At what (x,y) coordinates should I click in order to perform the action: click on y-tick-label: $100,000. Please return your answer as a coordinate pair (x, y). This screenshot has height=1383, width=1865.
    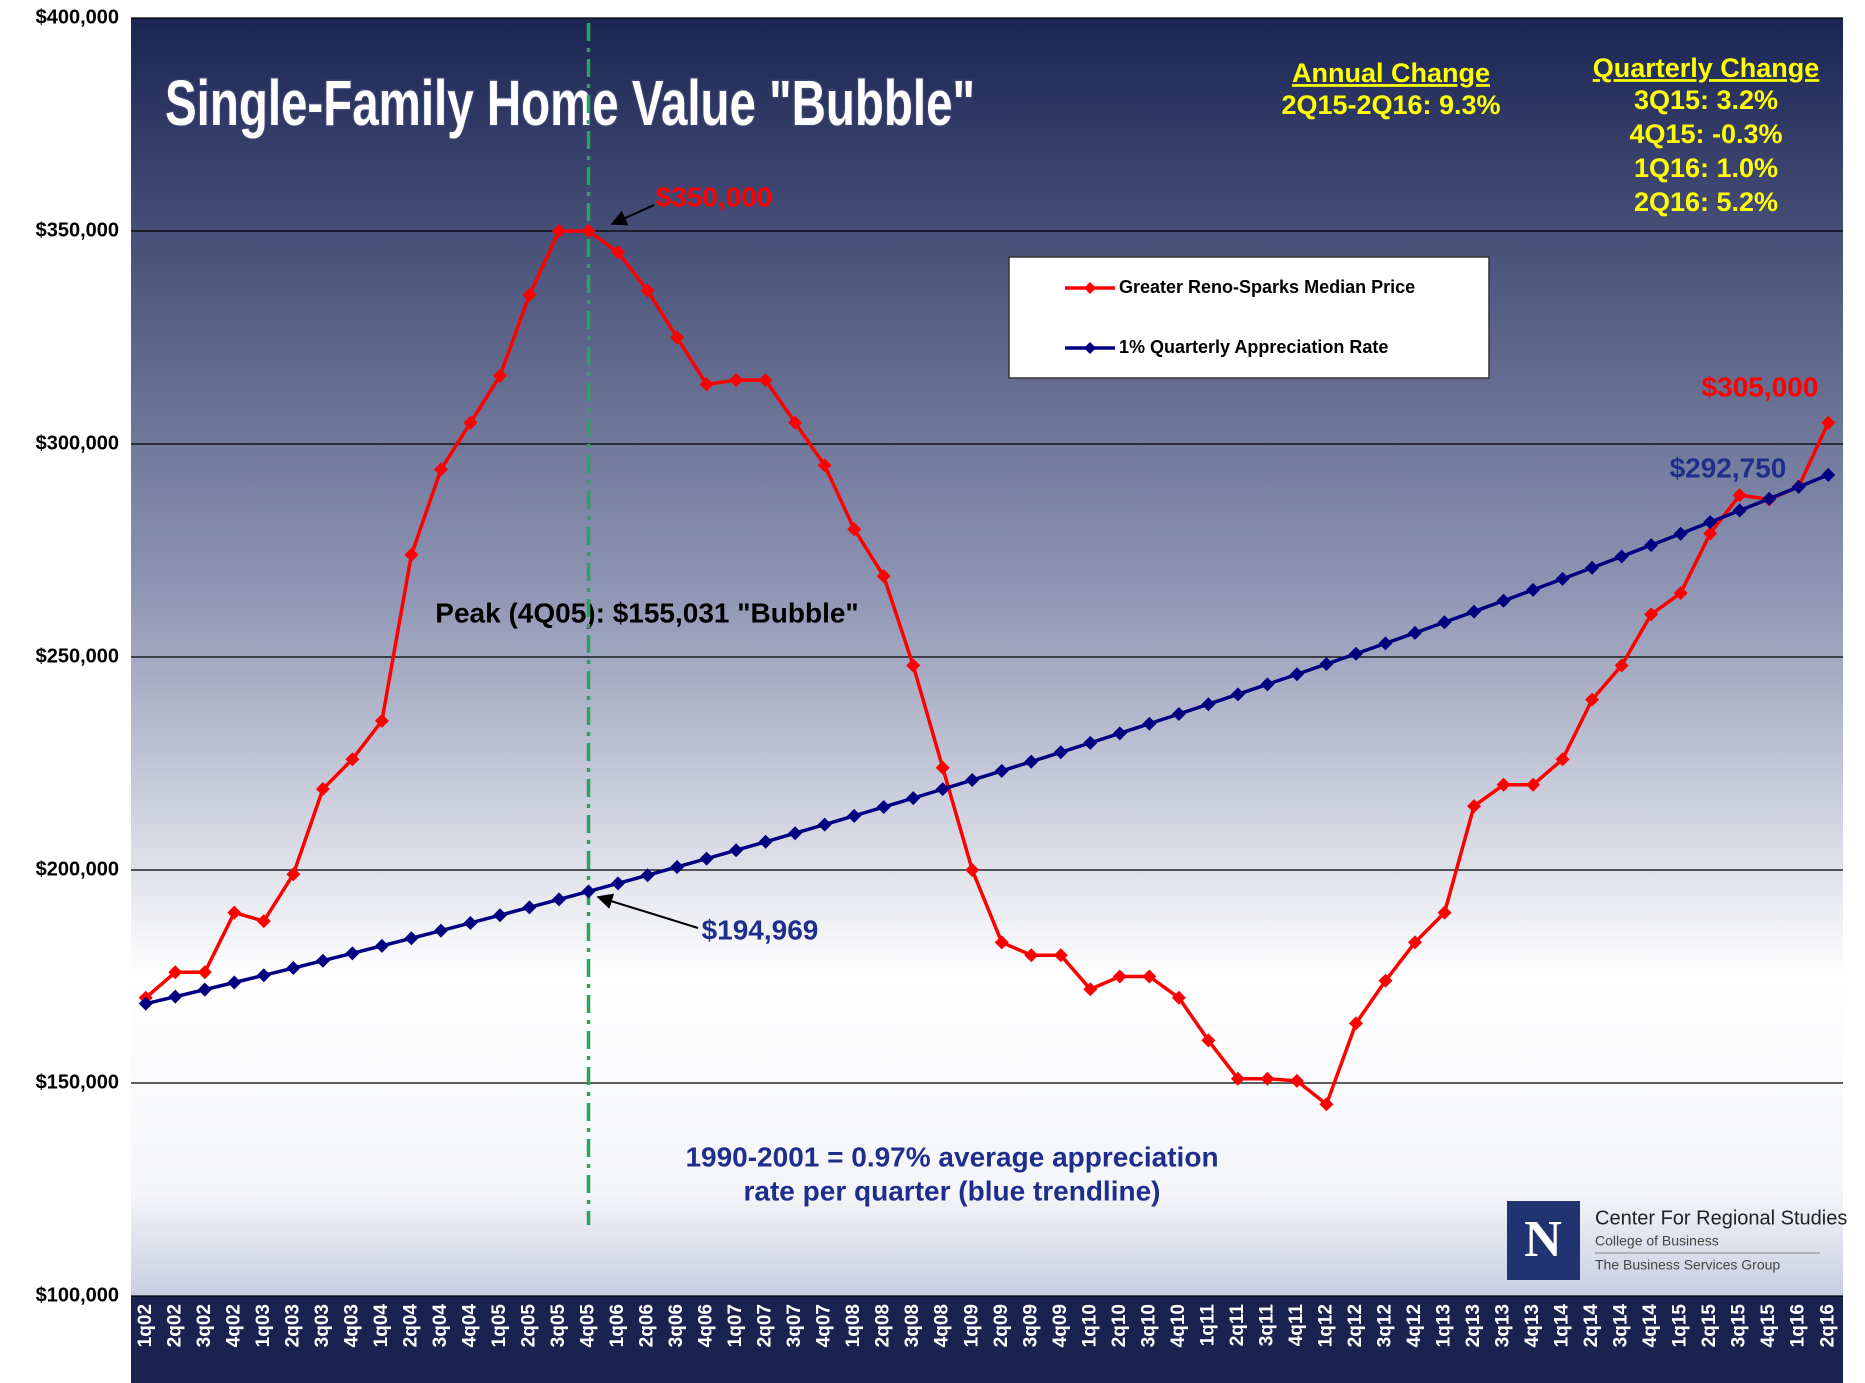
    Looking at the image, I should click on (77, 1295).